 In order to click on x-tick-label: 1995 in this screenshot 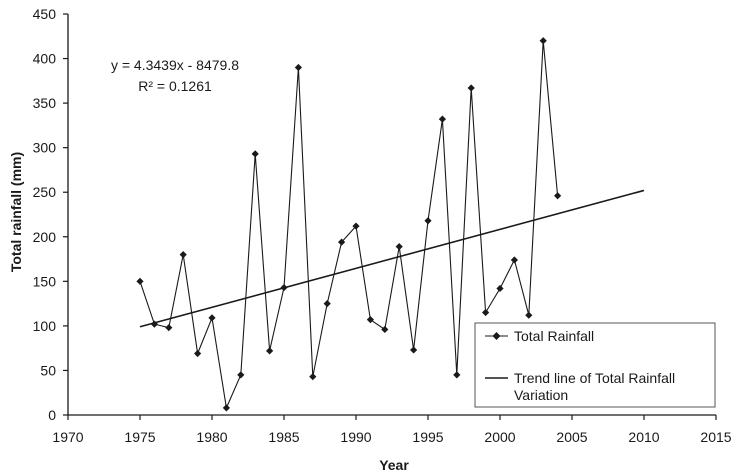, I will do `click(427, 437)`.